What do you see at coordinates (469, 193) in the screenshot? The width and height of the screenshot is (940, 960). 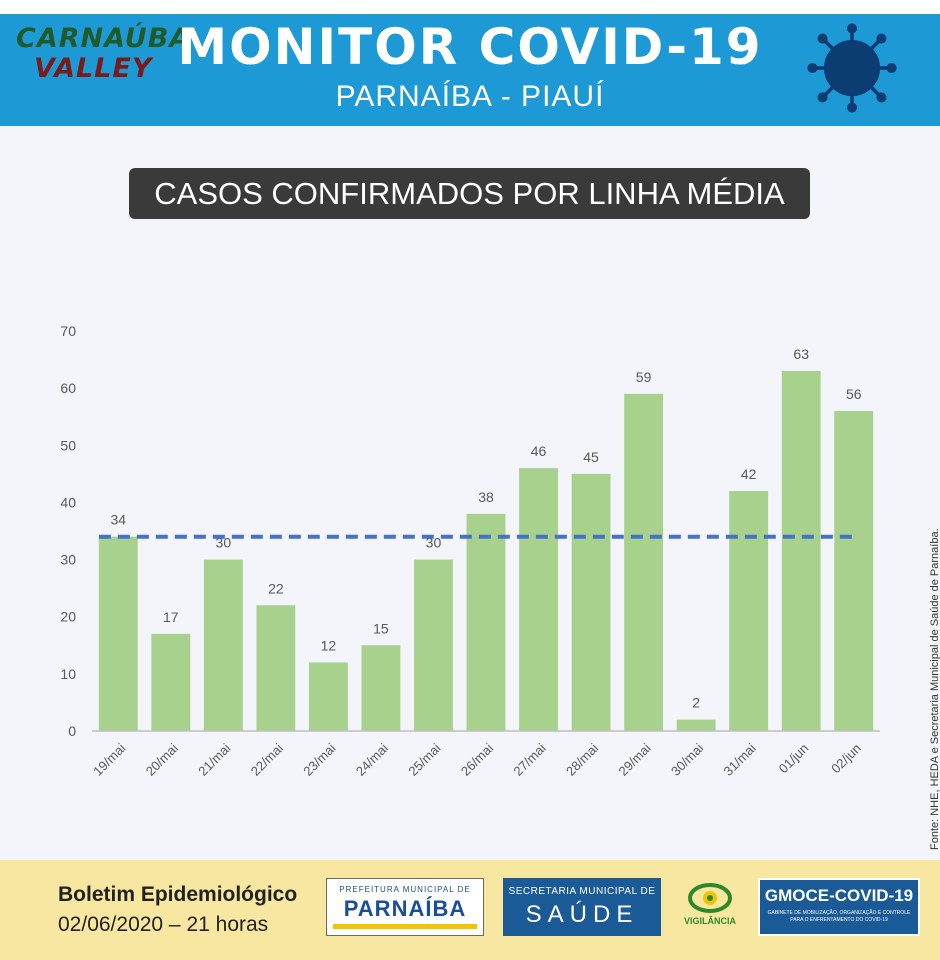 I see `chart-banner: CASOS CONFIRMADOS POR LINHA MÉDIA` at bounding box center [469, 193].